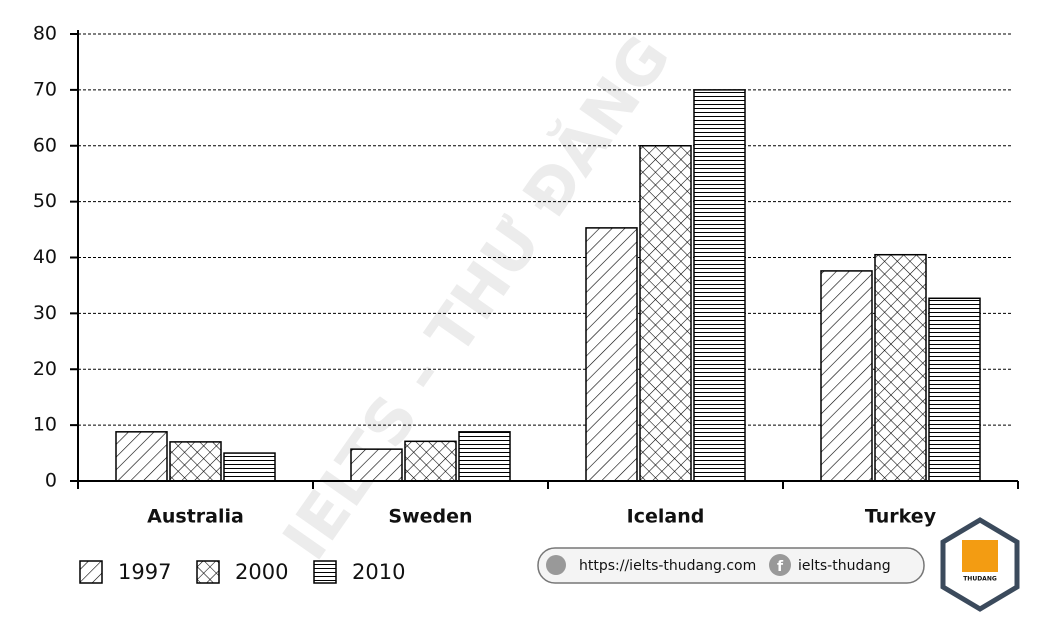 The width and height of the screenshot is (1056, 629). What do you see at coordinates (666, 517) in the screenshot?
I see `x-tick-label: Iceland` at bounding box center [666, 517].